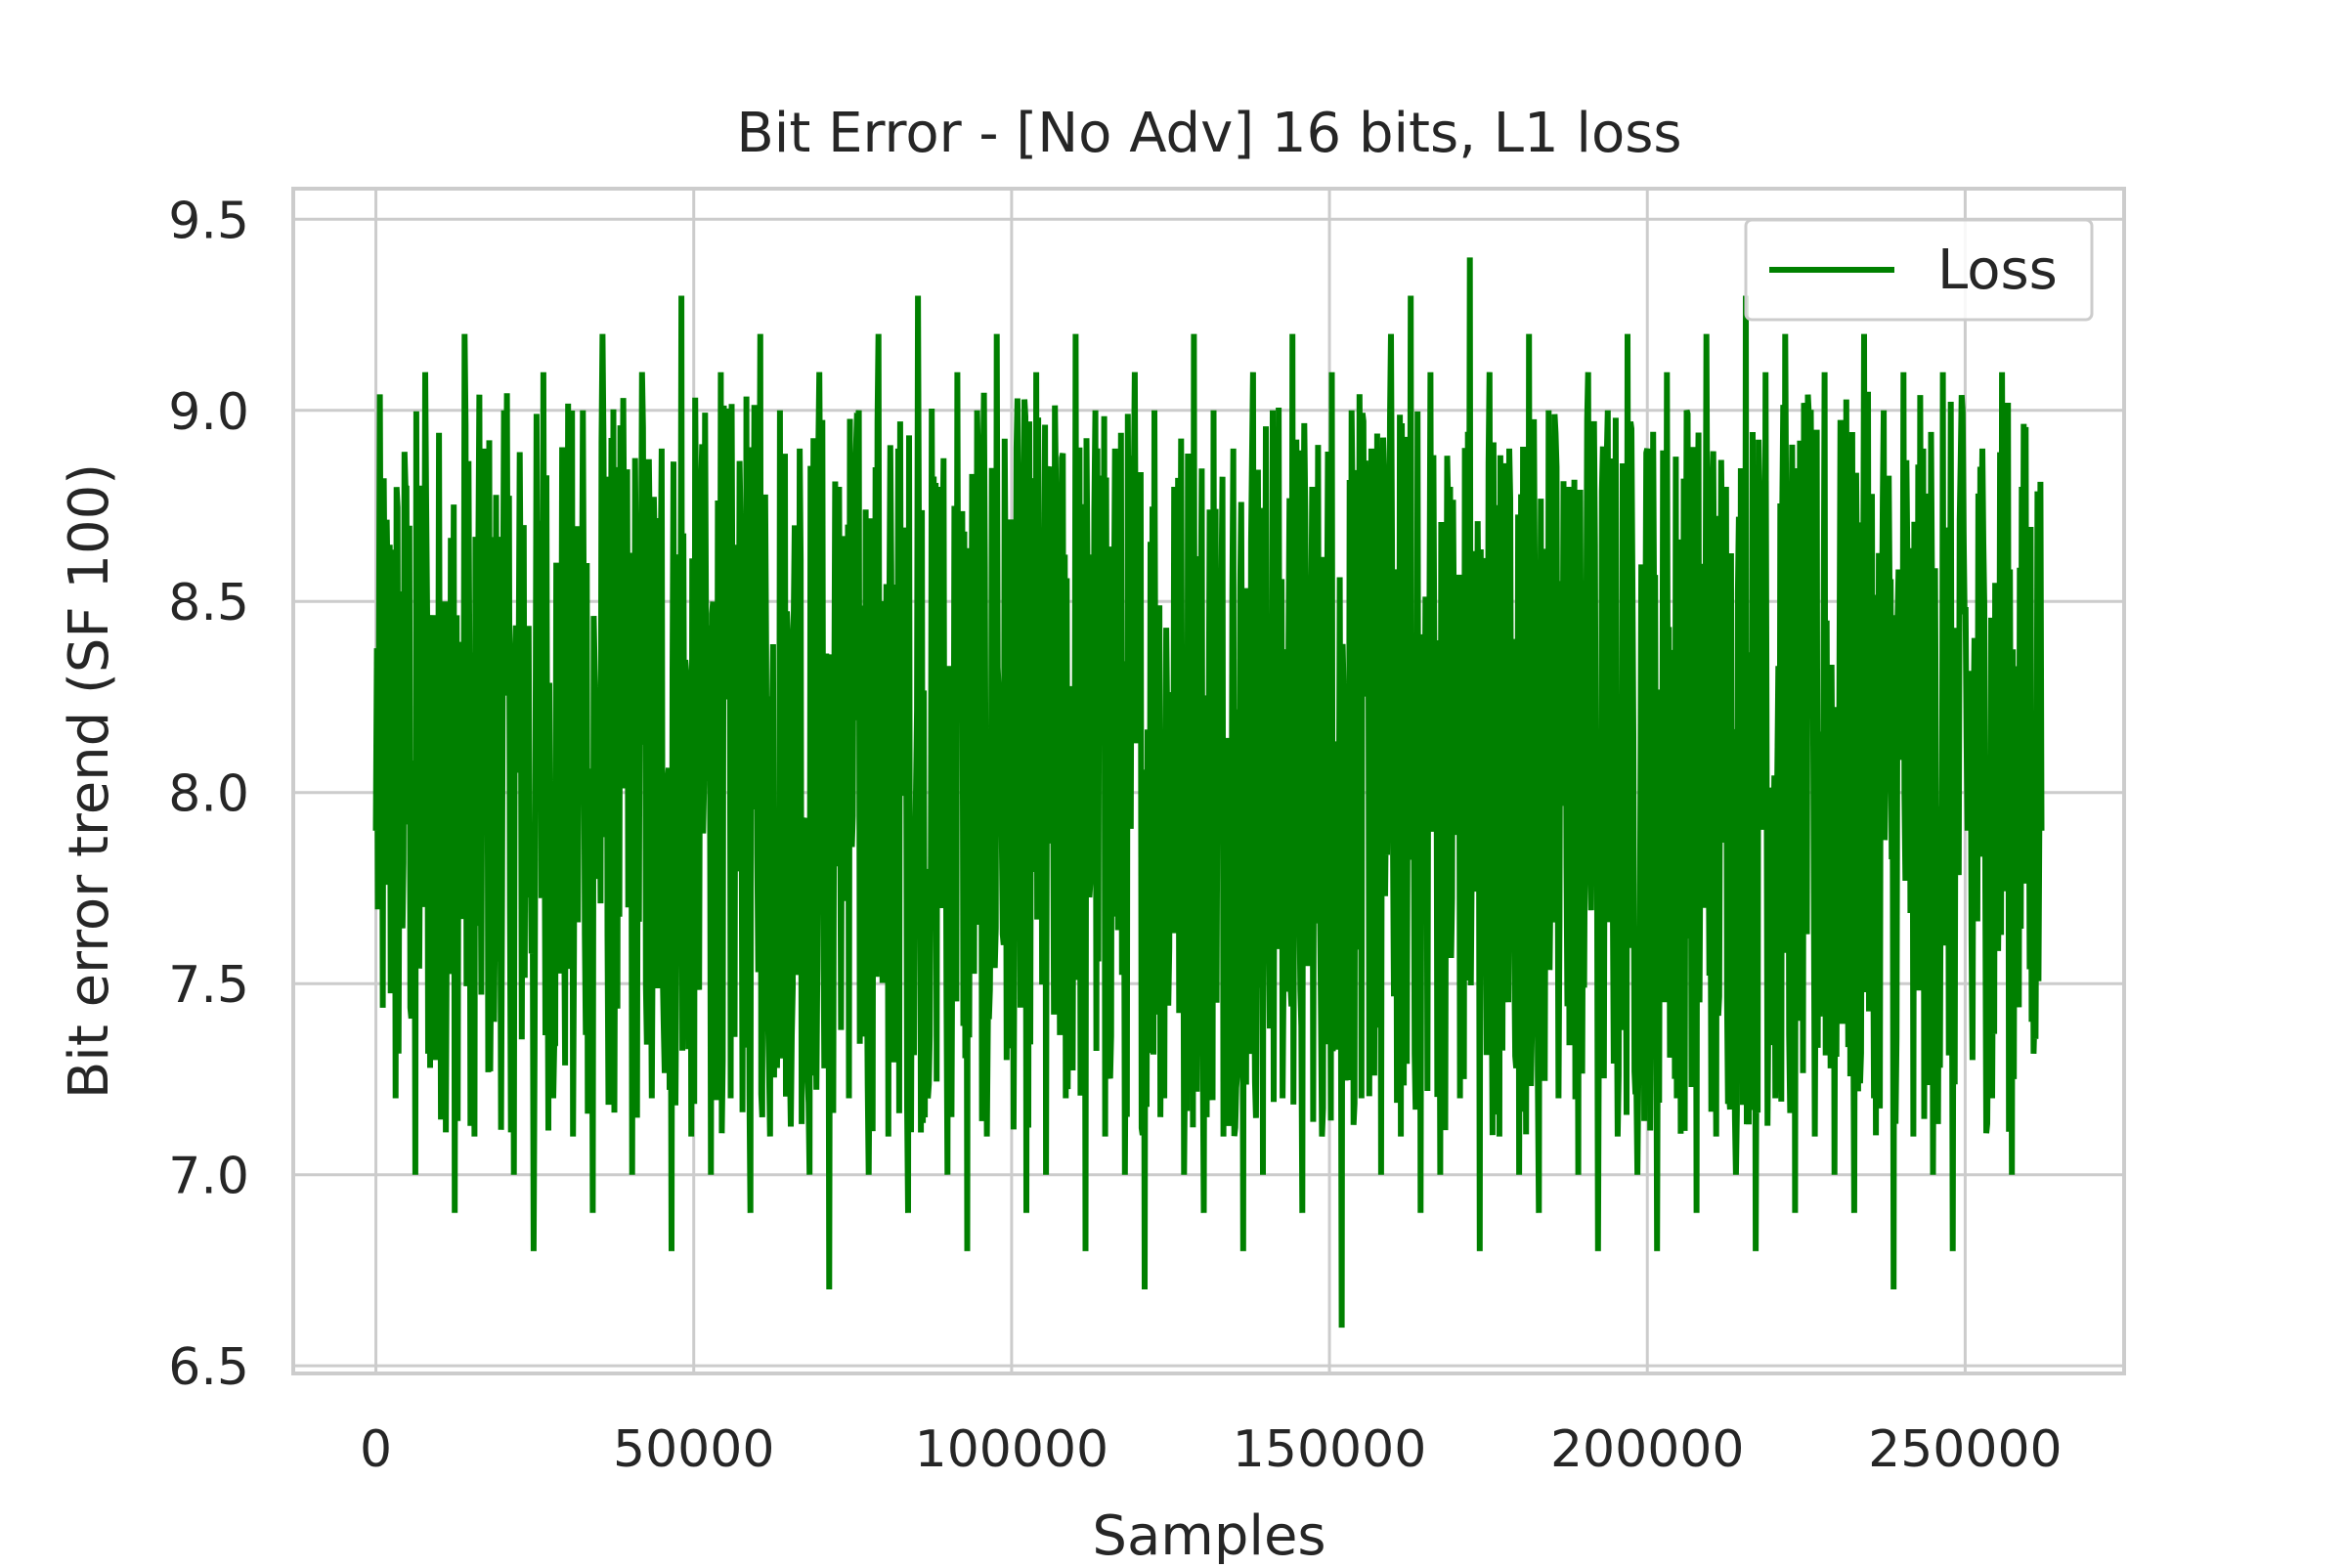 This screenshot has width=2346, height=1568. I want to click on y-tick-label: 7.0, so click(208, 1177).